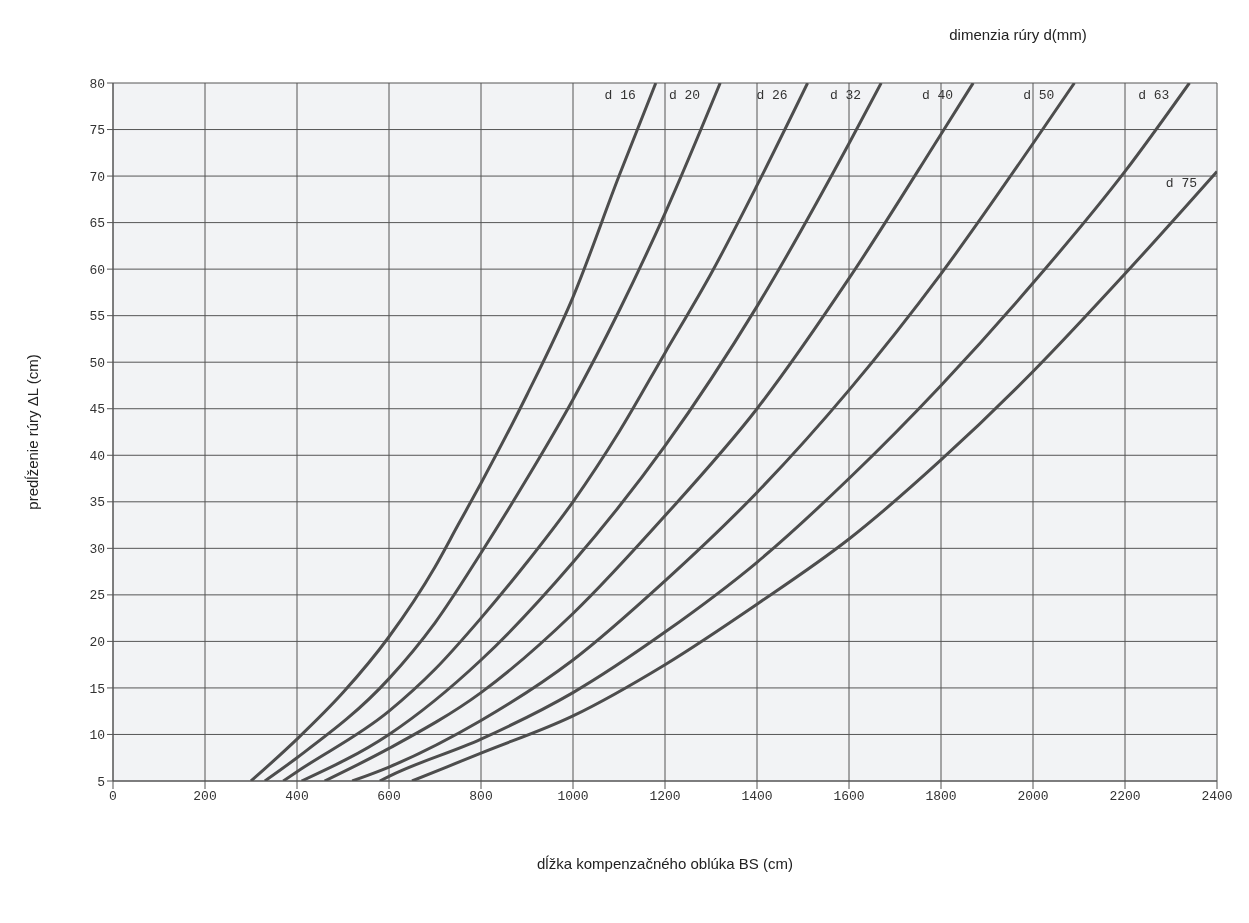  Describe the element at coordinates (620, 95) in the screenshot. I see `series-label: d 16` at that location.